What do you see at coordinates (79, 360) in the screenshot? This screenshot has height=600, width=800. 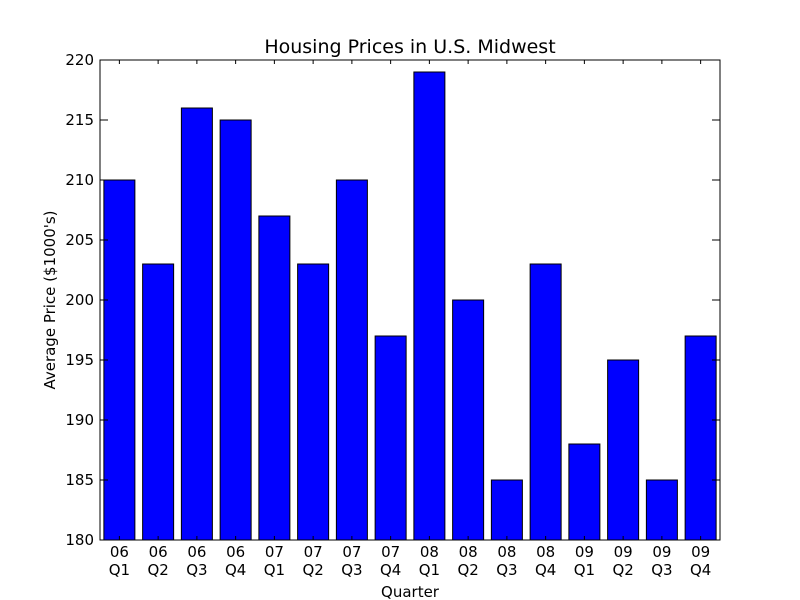 I see `y-tick-label: 195` at bounding box center [79, 360].